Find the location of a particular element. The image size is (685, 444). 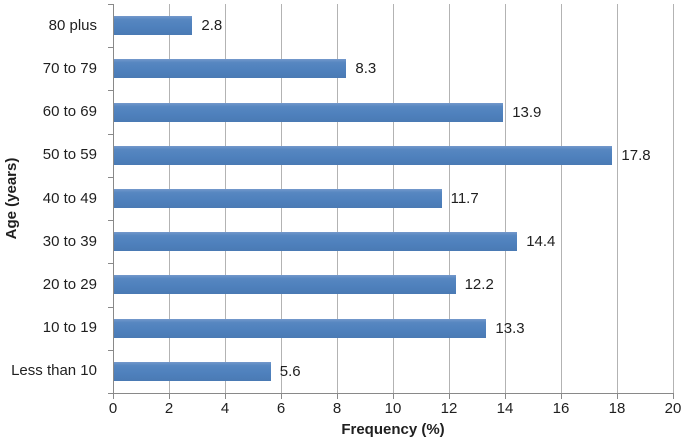

x-axis-line is located at coordinates (391, 393).